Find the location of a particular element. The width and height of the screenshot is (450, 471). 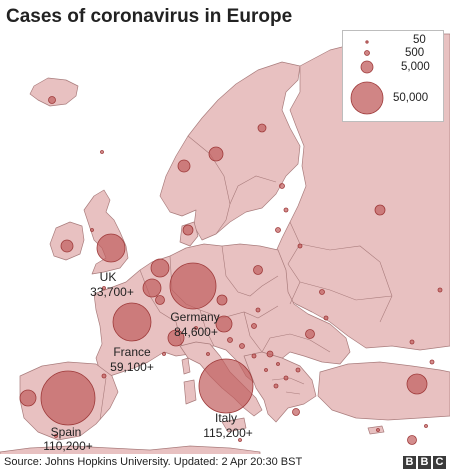

bubble-north-macedonia is located at coordinates (286, 378).